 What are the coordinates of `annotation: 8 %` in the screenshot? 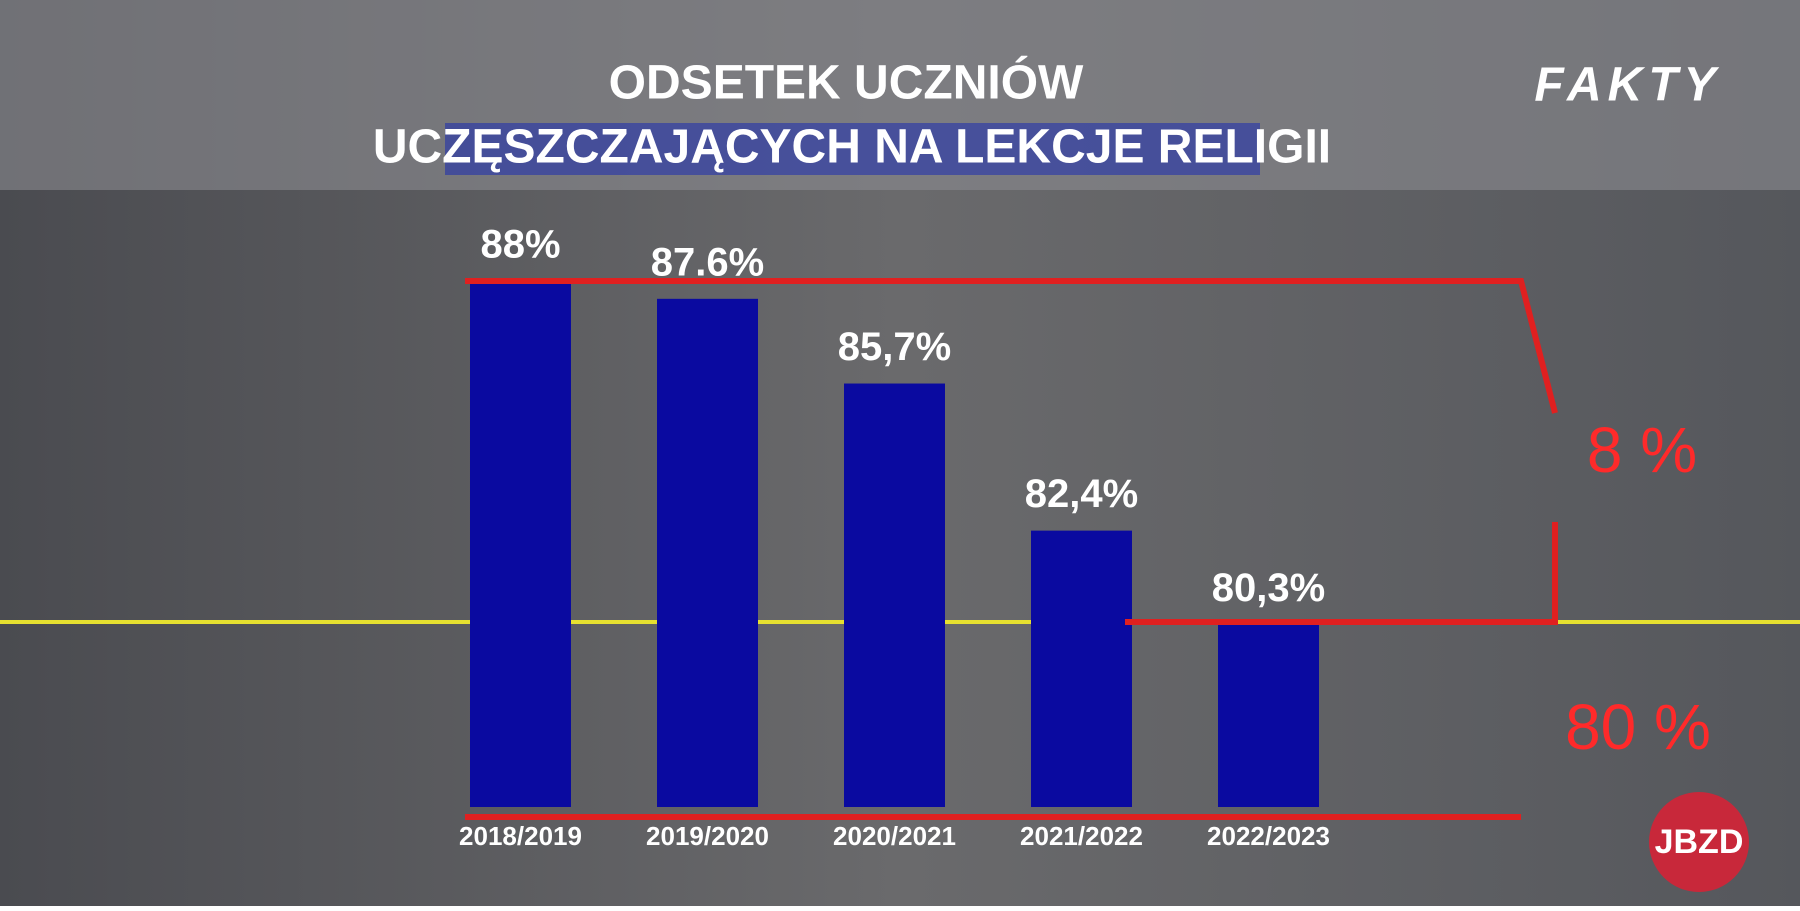 It's located at (1642, 450).